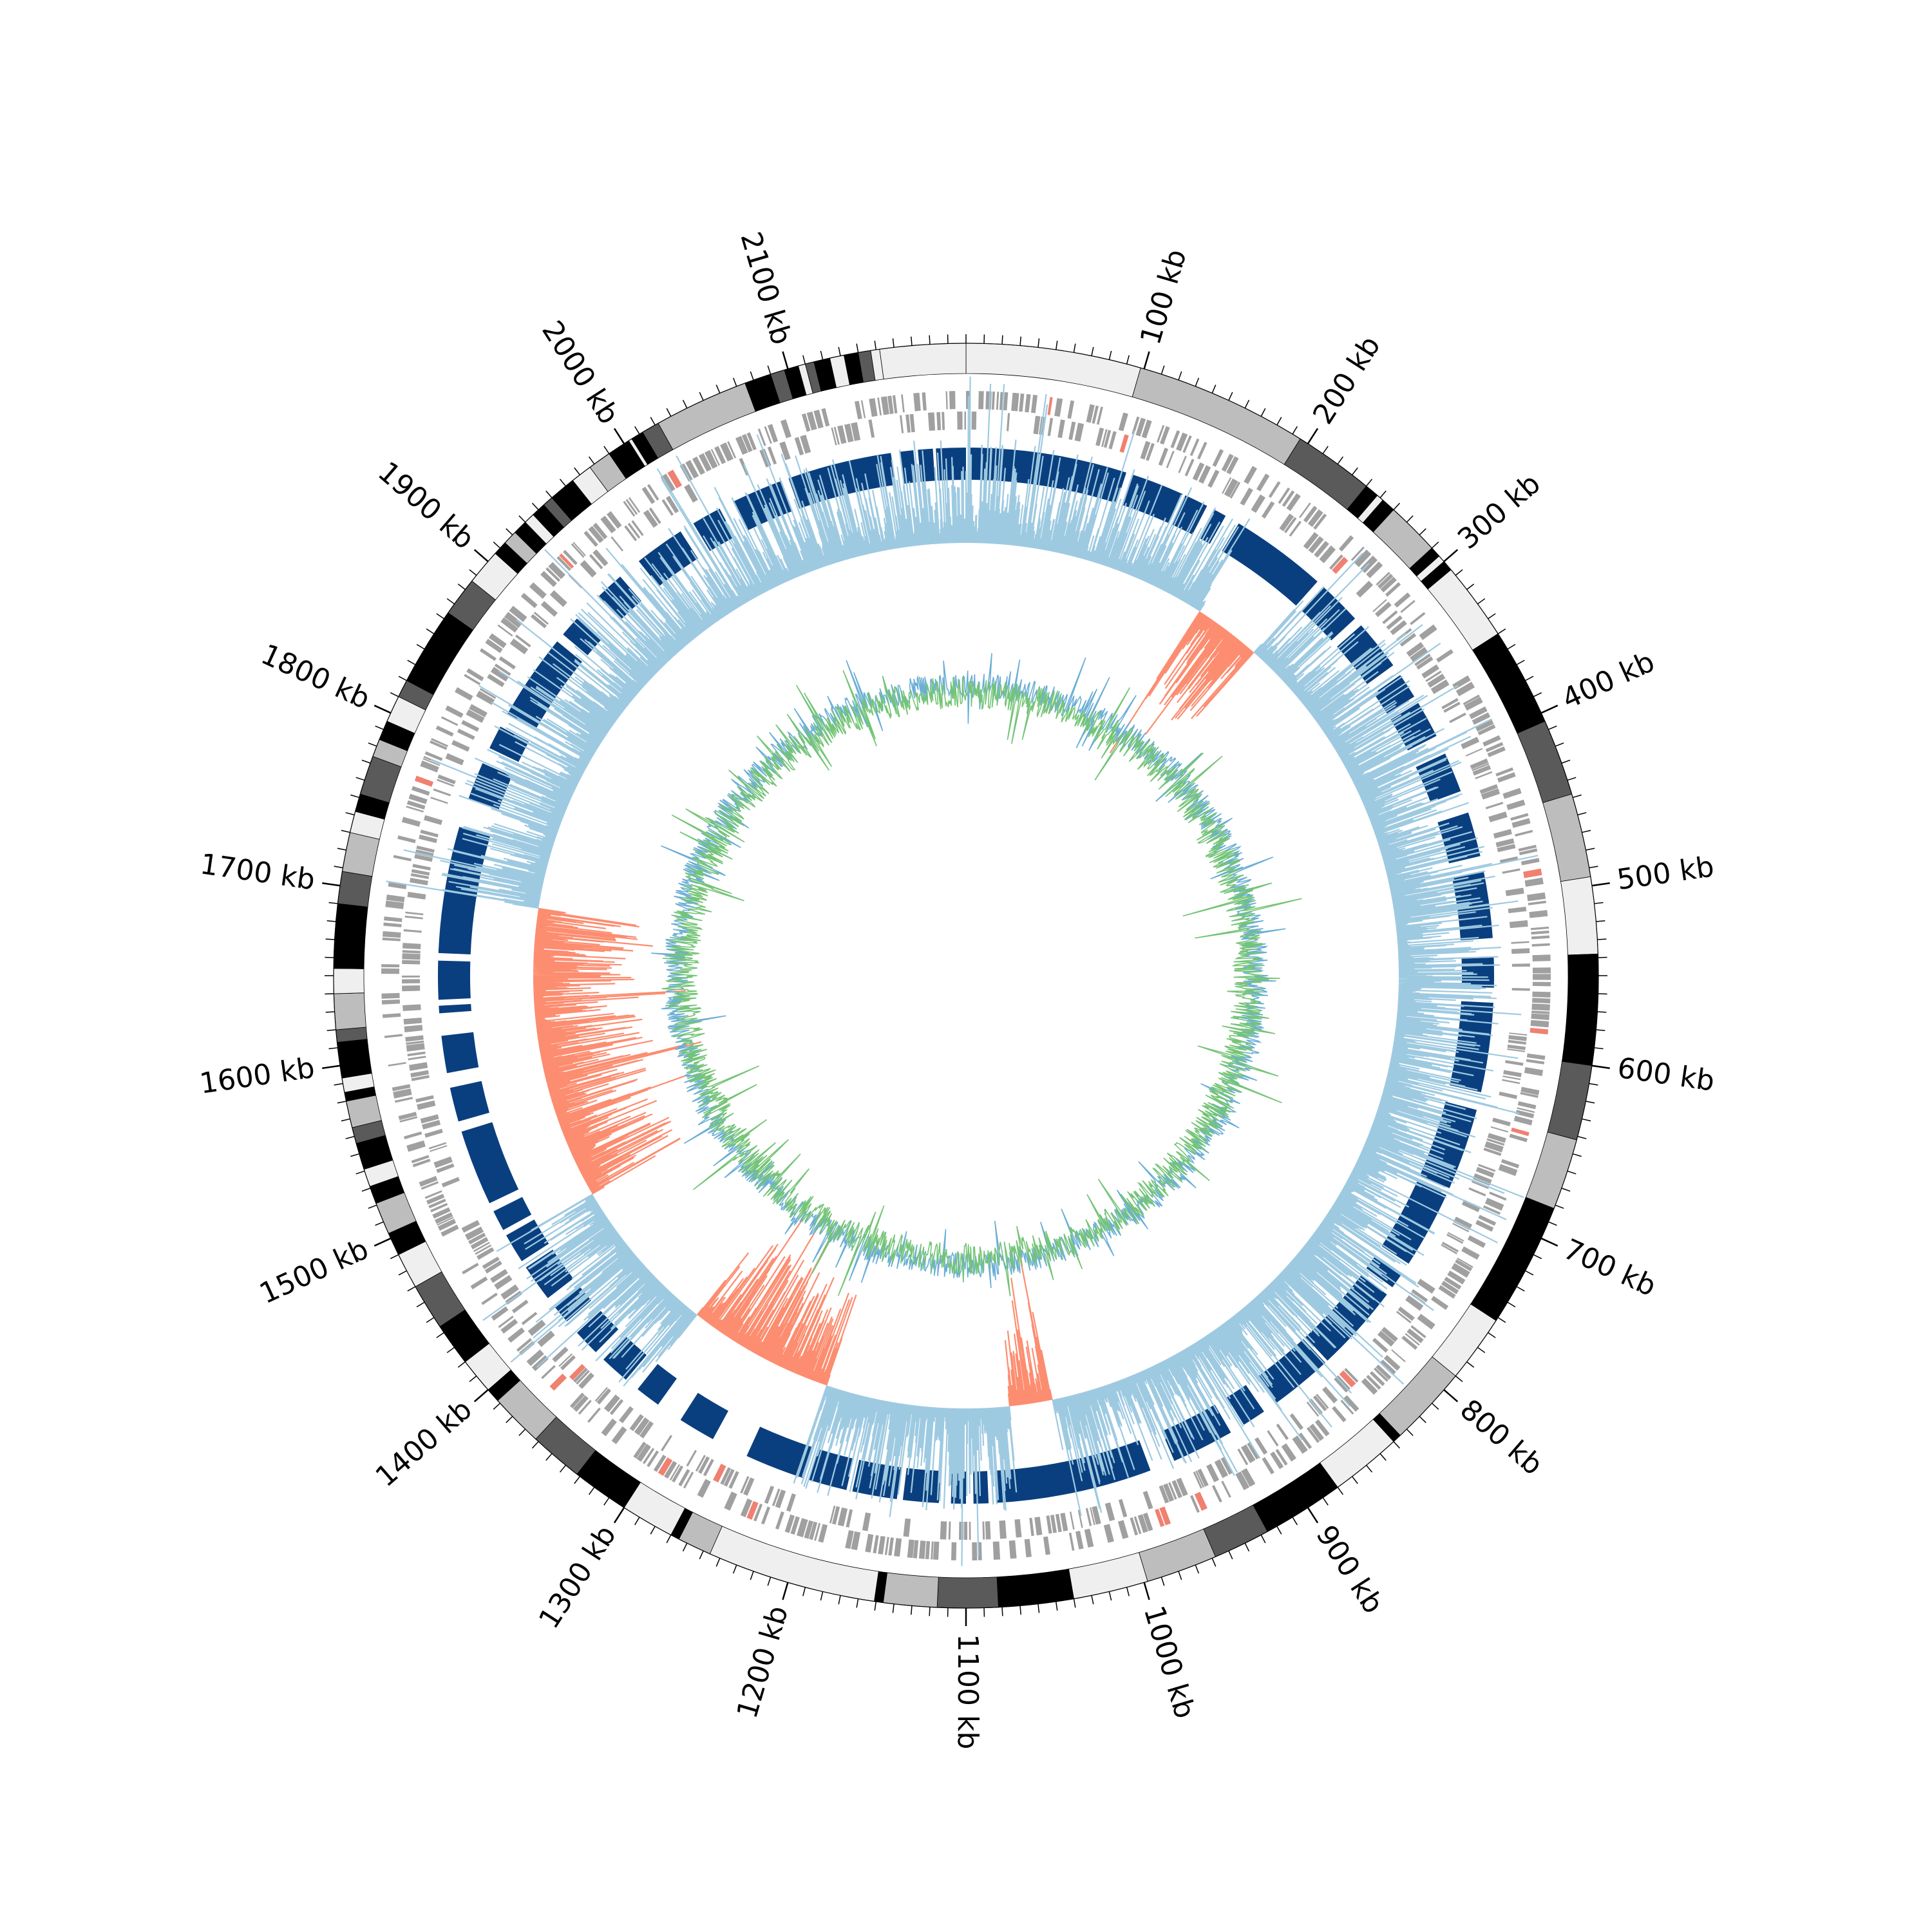 This screenshot has height=1932, width=1932. What do you see at coordinates (969, 971) in the screenshot?
I see `content-series-blue` at bounding box center [969, 971].